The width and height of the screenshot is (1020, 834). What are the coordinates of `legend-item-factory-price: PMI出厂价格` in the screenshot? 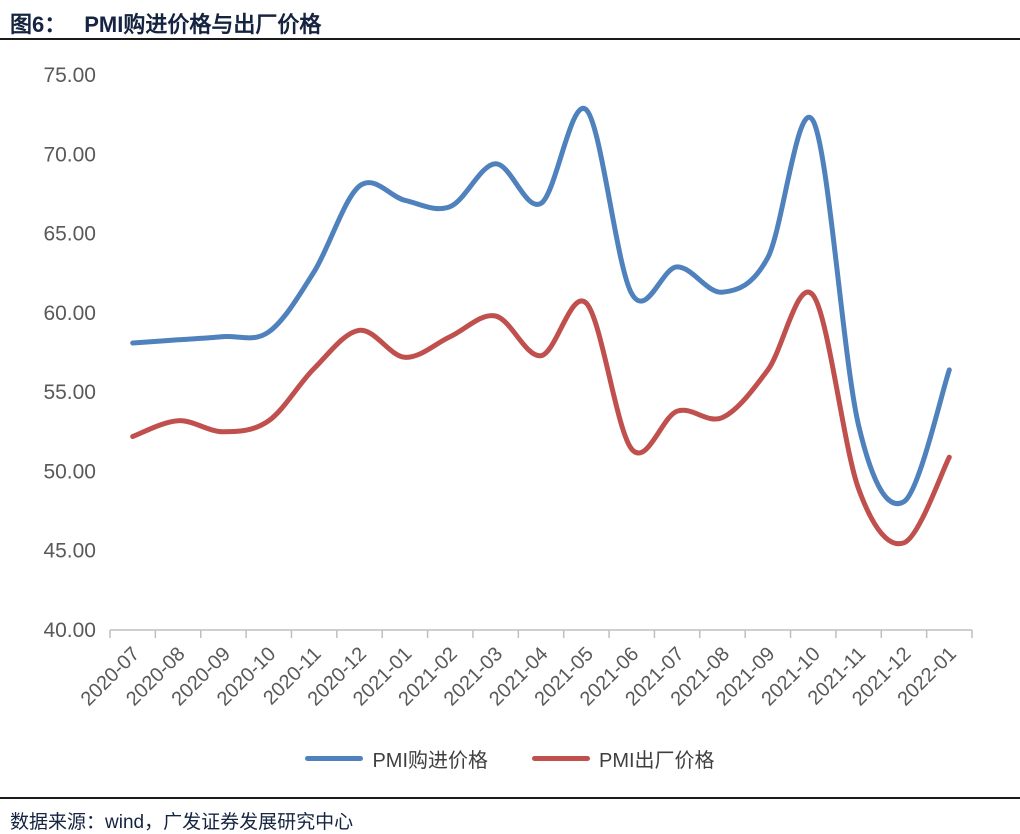 It's located at (623, 758).